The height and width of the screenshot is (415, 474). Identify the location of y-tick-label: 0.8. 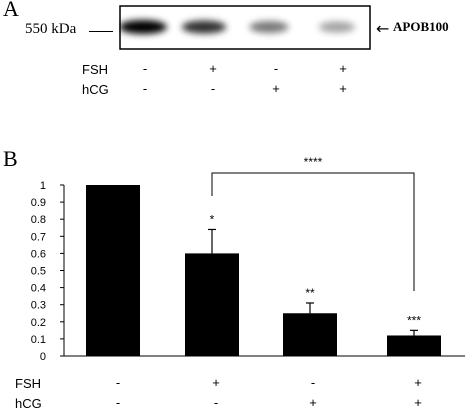
(38, 220).